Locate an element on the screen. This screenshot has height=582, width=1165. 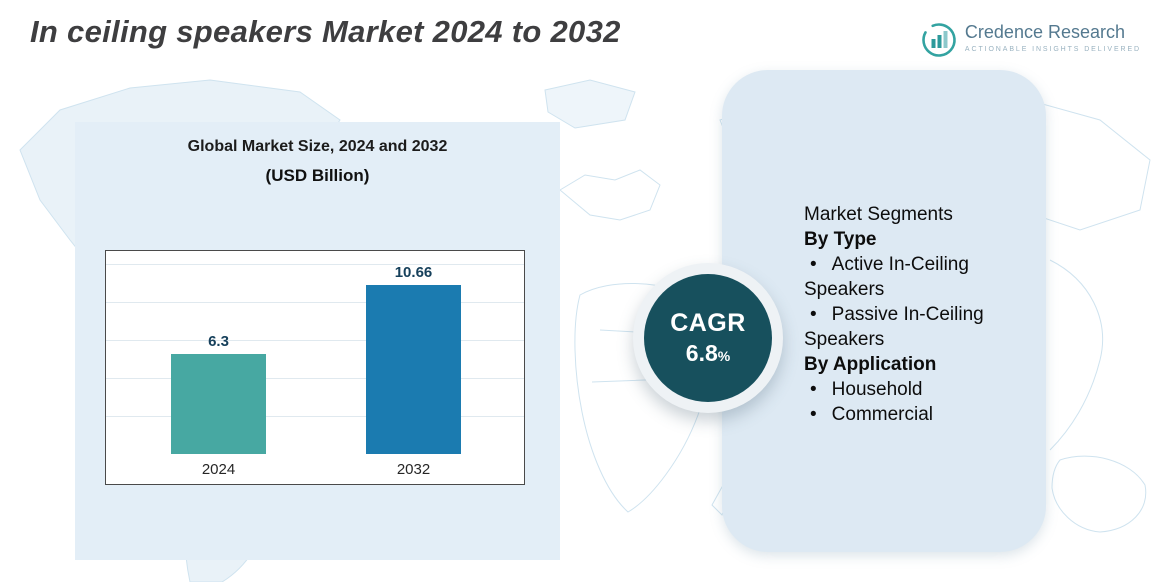
x-axis-label-2024: 2024 is located at coordinates (218, 469).